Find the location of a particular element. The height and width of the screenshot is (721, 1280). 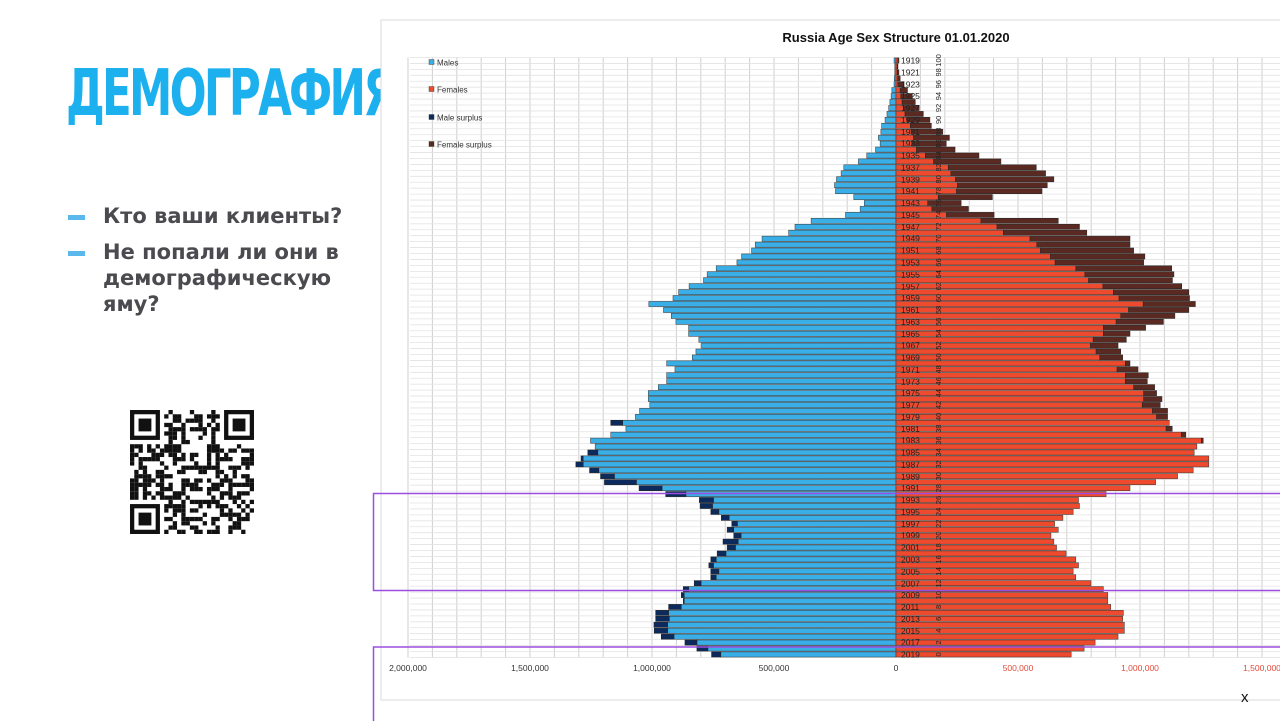

qr-finder is located at coordinates (145, 425).